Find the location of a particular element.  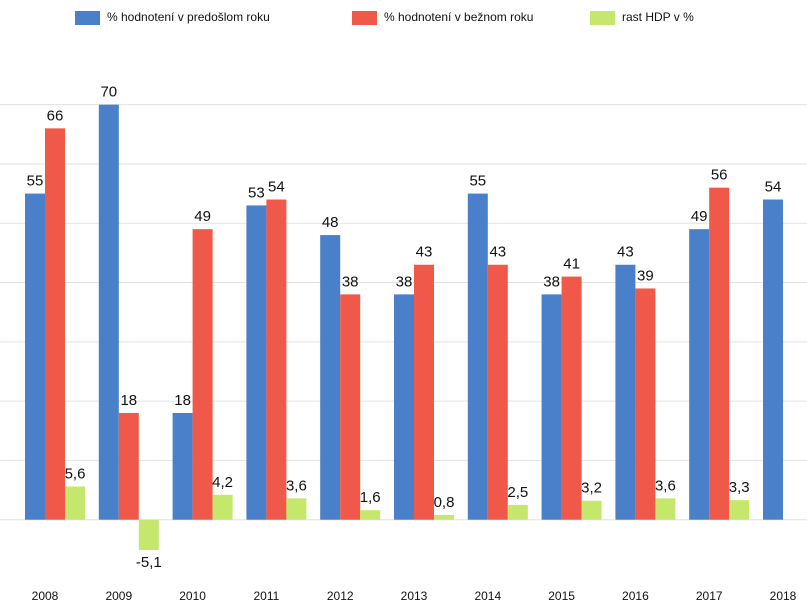

data-label: 53 is located at coordinates (256, 192).